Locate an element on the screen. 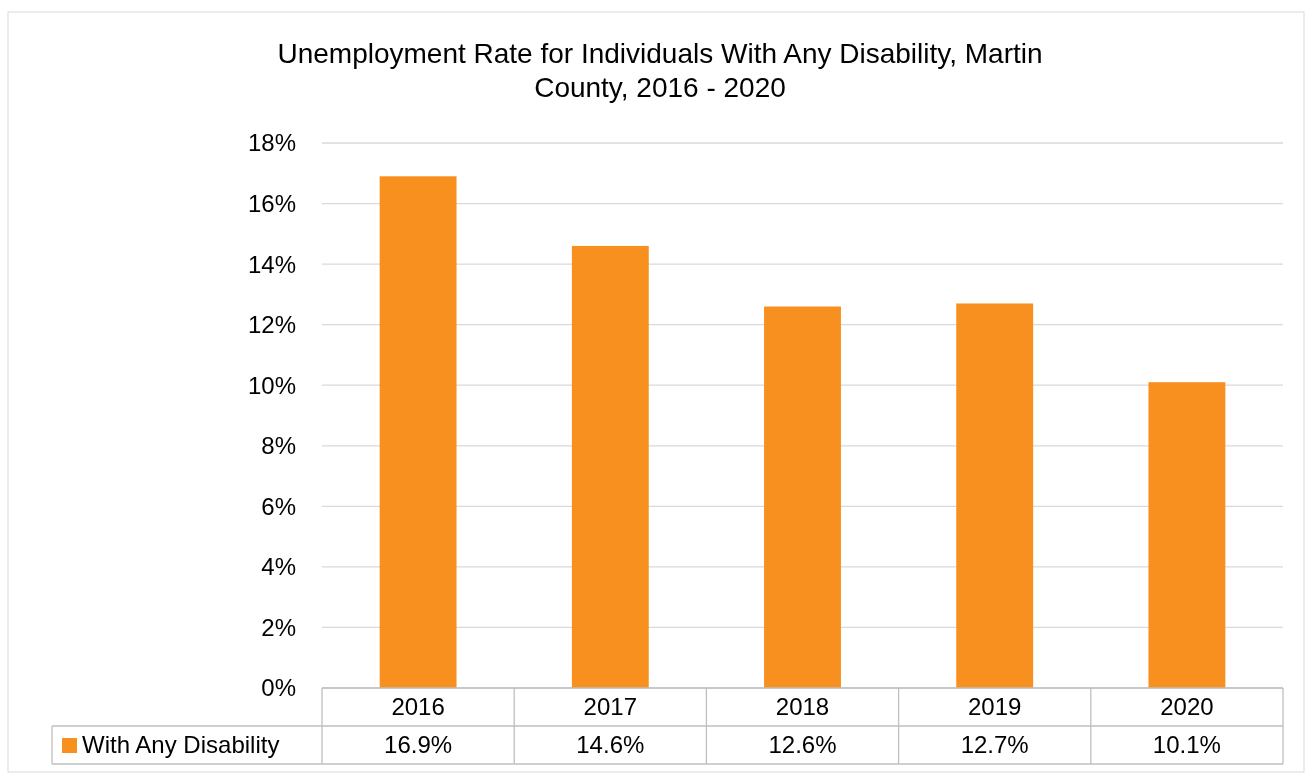 Image resolution: width=1310 pixels, height=774 pixels. y-tick-label: 2% is located at coordinates (278, 627).